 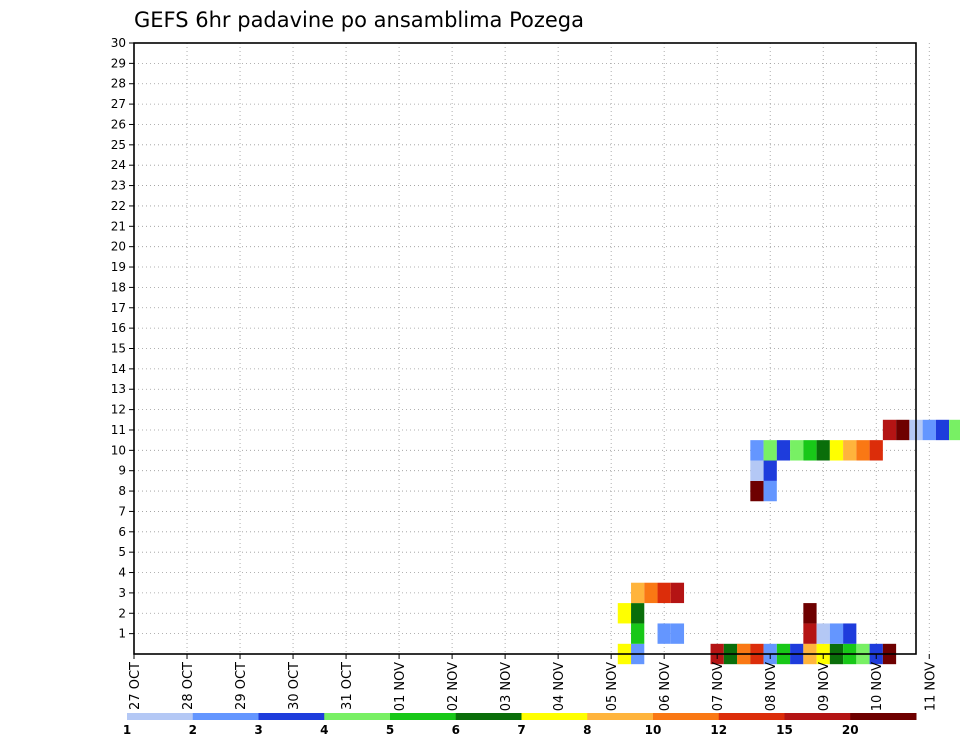 What do you see at coordinates (118, 186) in the screenshot?
I see `y-tick-label: 23` at bounding box center [118, 186].